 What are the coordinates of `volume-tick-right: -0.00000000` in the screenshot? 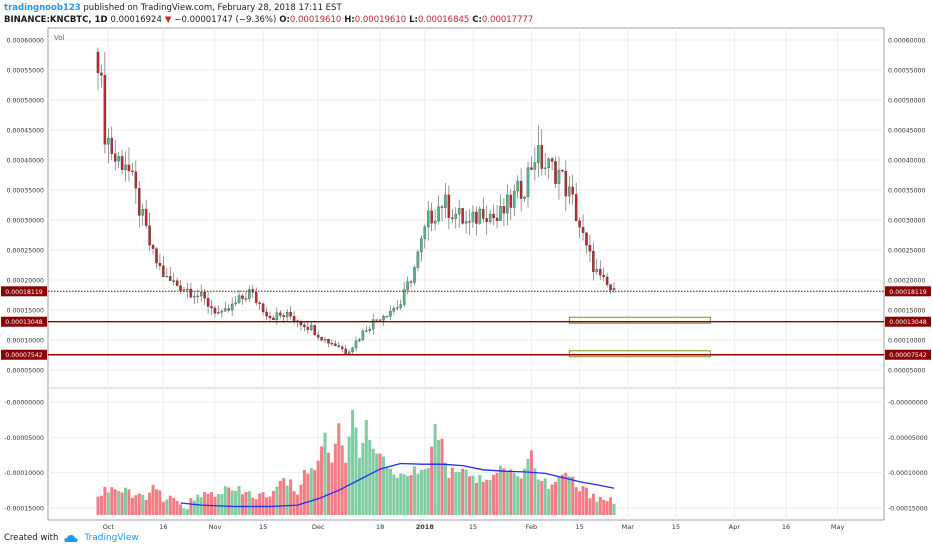 It's located at (908, 403).